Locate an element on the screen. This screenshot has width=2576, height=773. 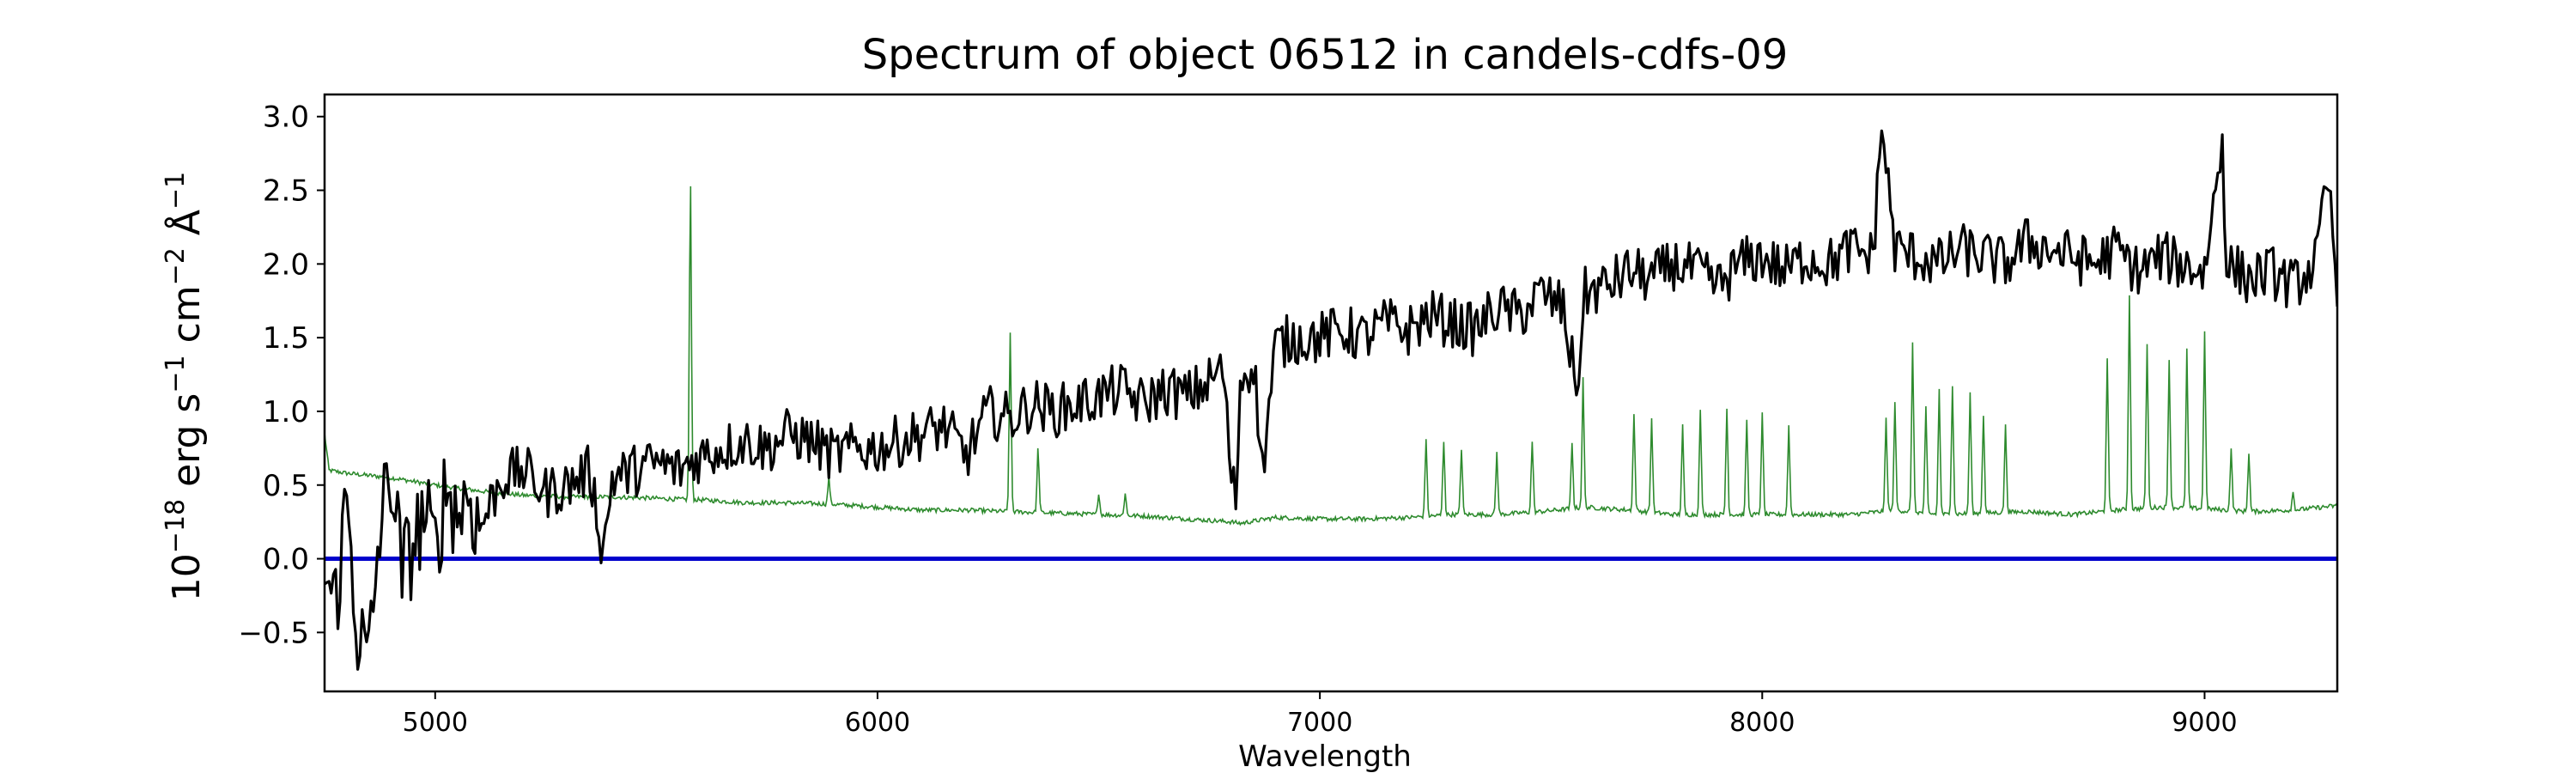
y-tick-label: 0.5 is located at coordinates (286, 486).